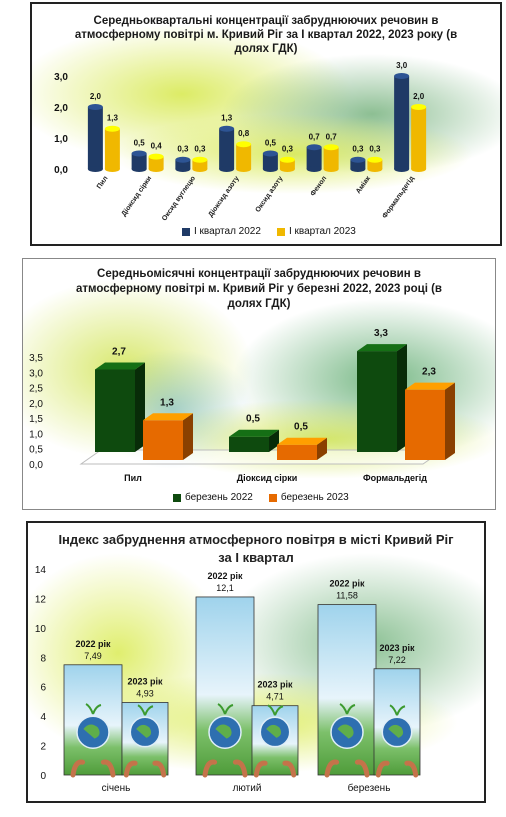 The image size is (506, 817). What do you see at coordinates (36, 465) in the screenshot?
I see `y-tick-label: 0,0` at bounding box center [36, 465].